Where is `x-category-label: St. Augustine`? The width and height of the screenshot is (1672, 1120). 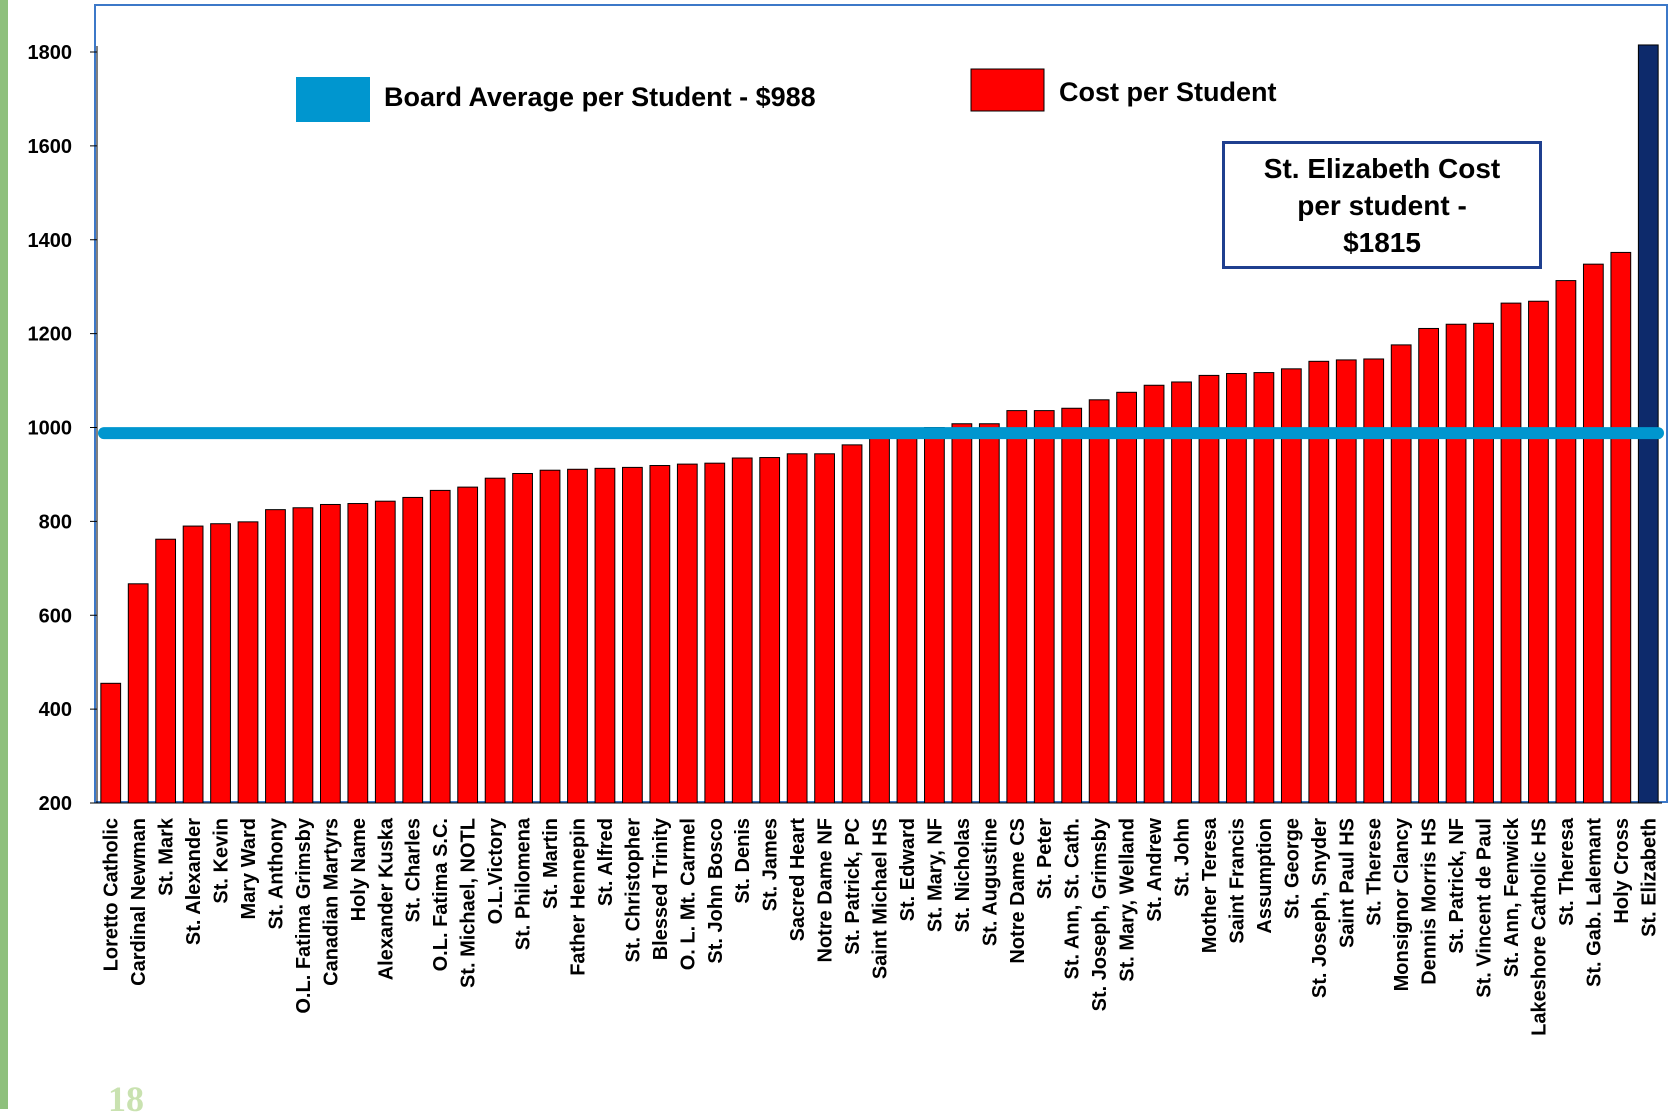 x-category-label: St. Augustine is located at coordinates (990, 882).